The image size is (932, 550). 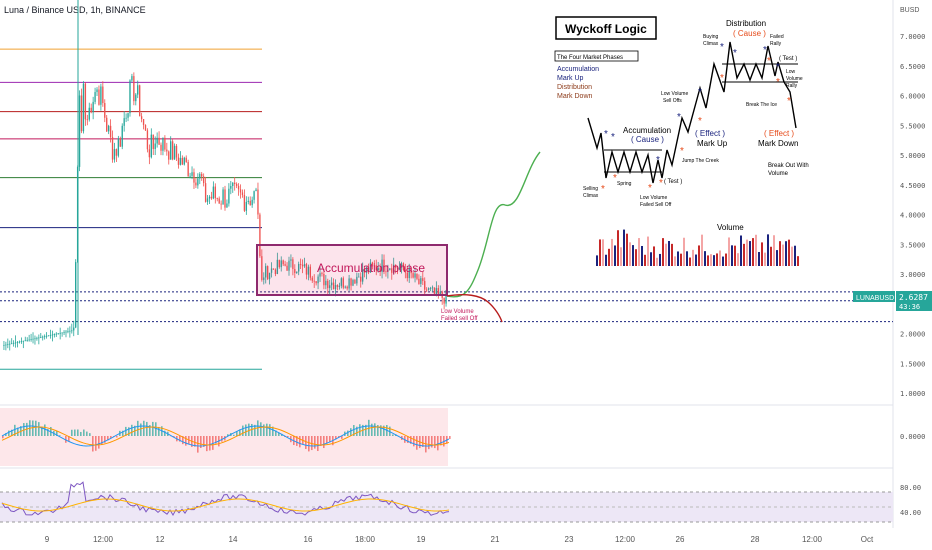 What do you see at coordinates (75, 10) in the screenshot?
I see `chart-title: Luna / Binance USD, 1h, BINANCE` at bounding box center [75, 10].